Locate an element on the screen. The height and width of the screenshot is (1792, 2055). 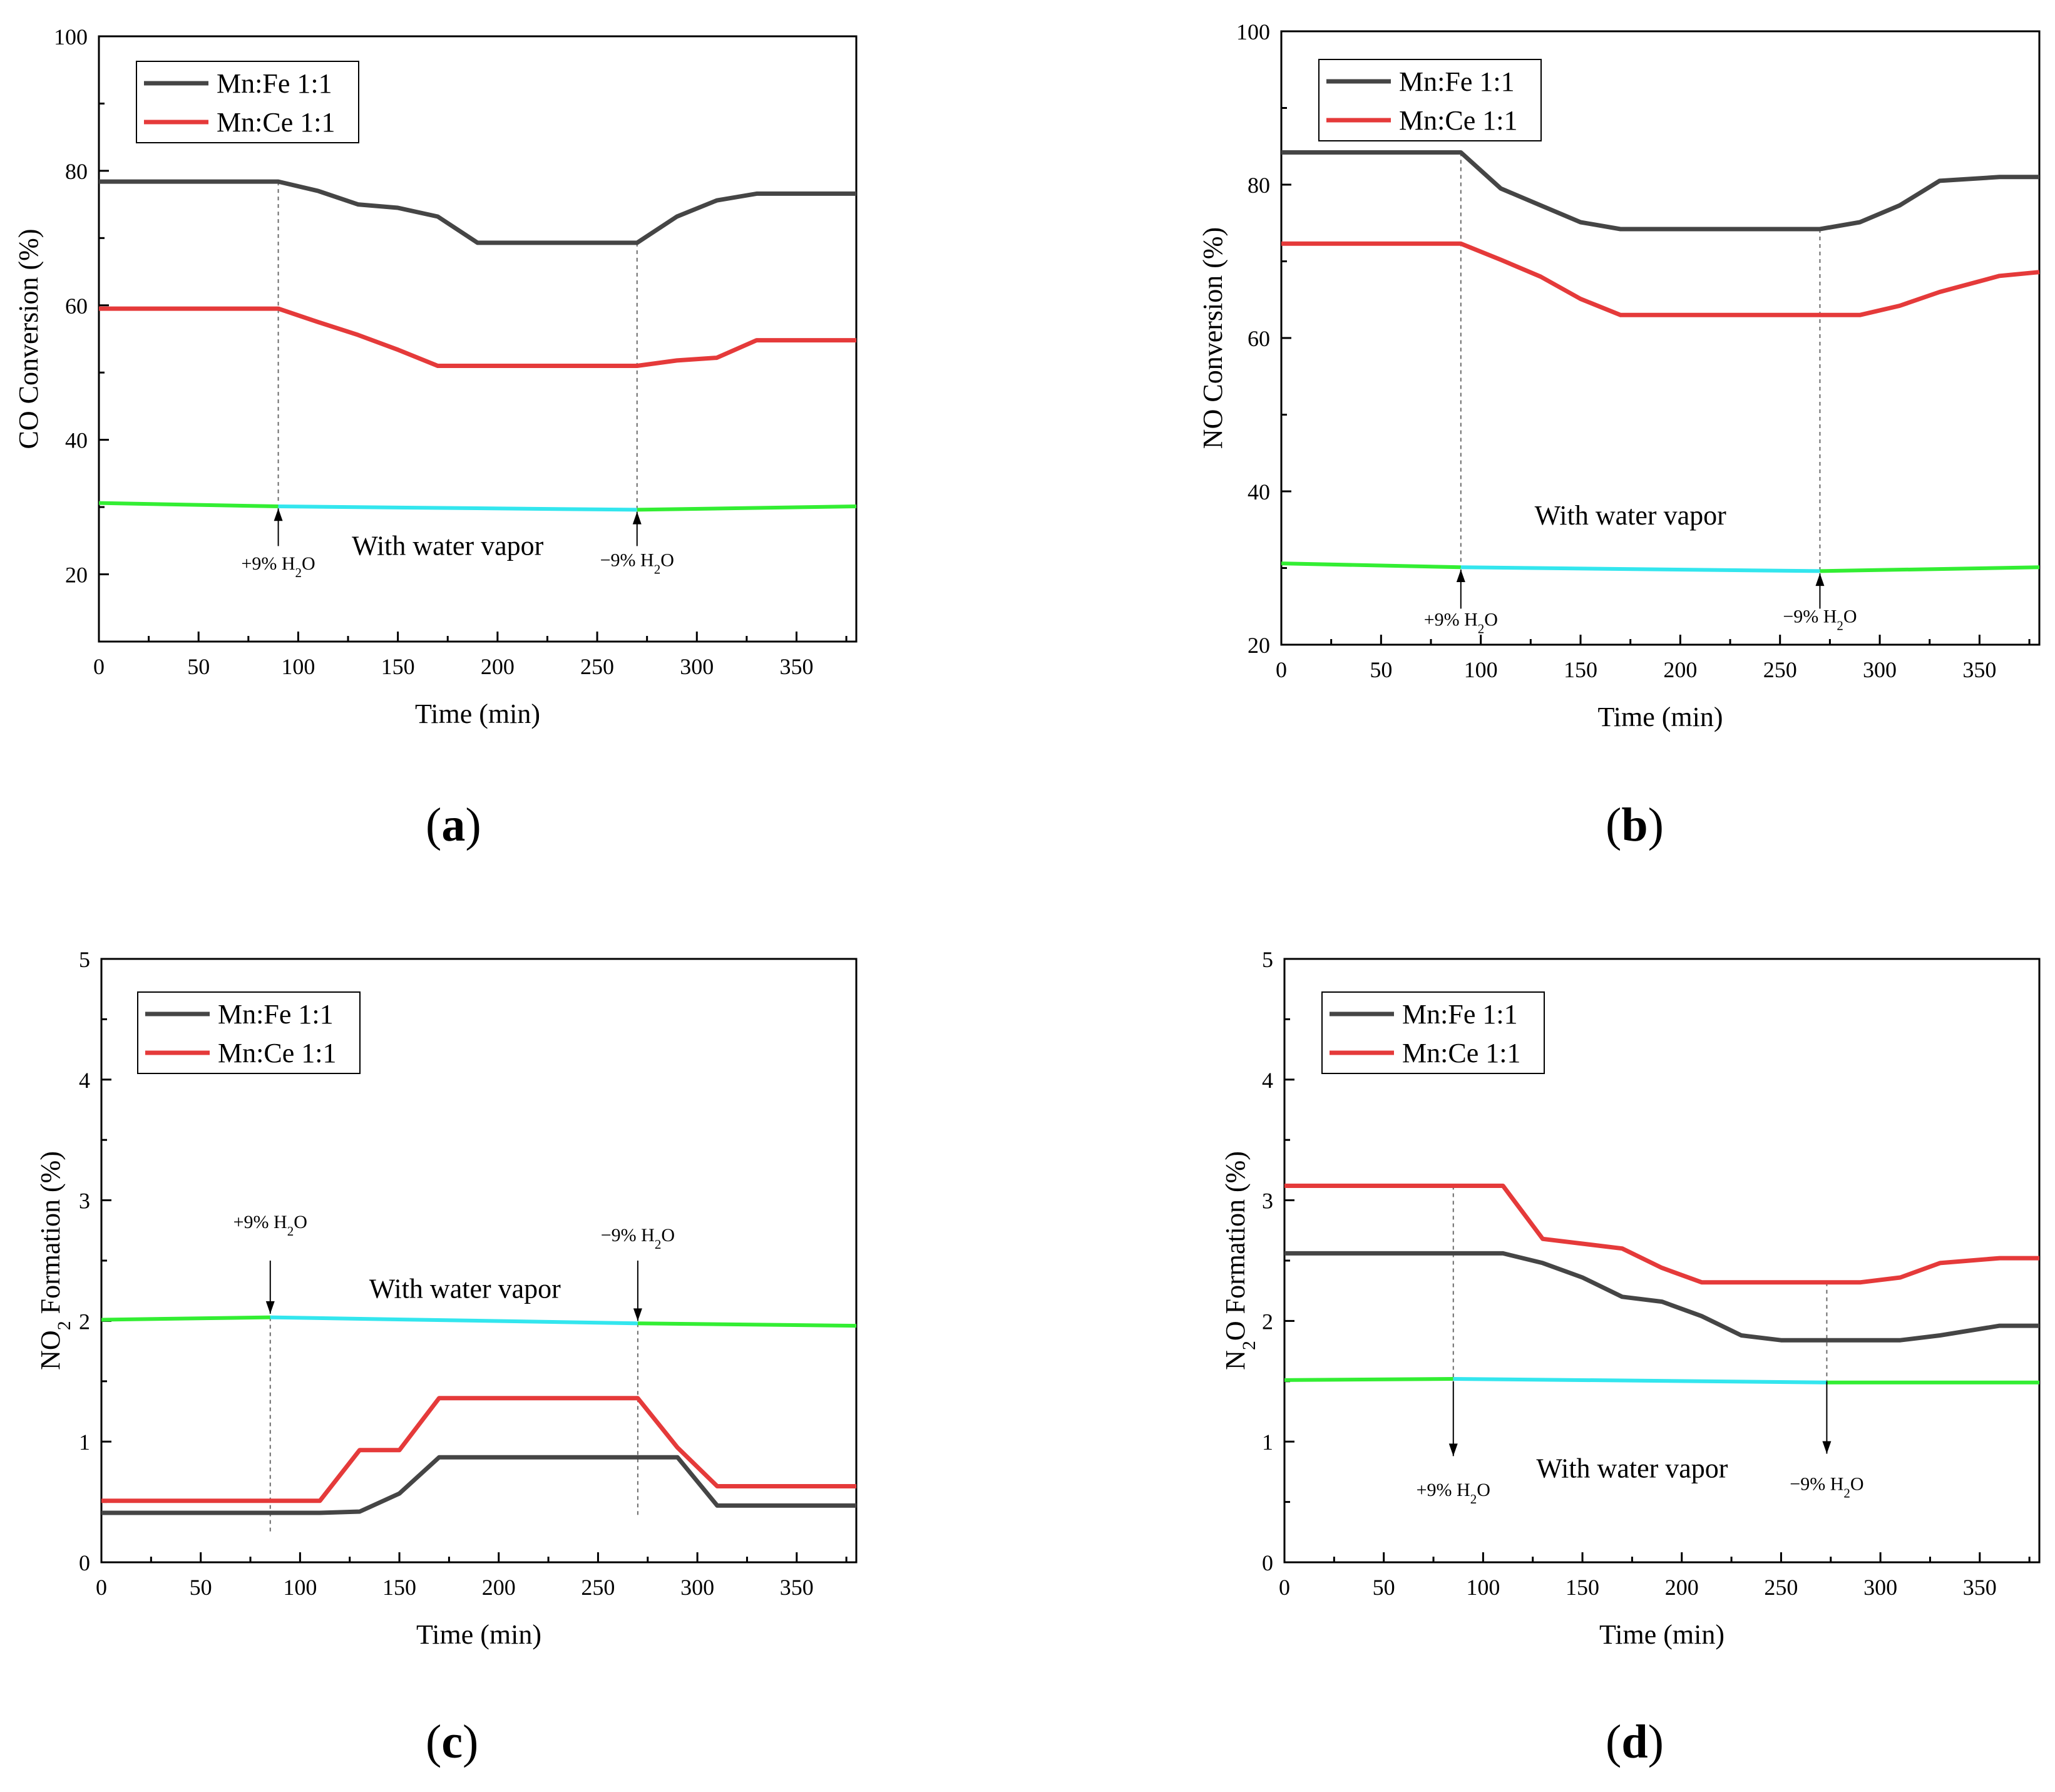
y-axis-label: NO2 Formation (%) is located at coordinates (54, 1260).